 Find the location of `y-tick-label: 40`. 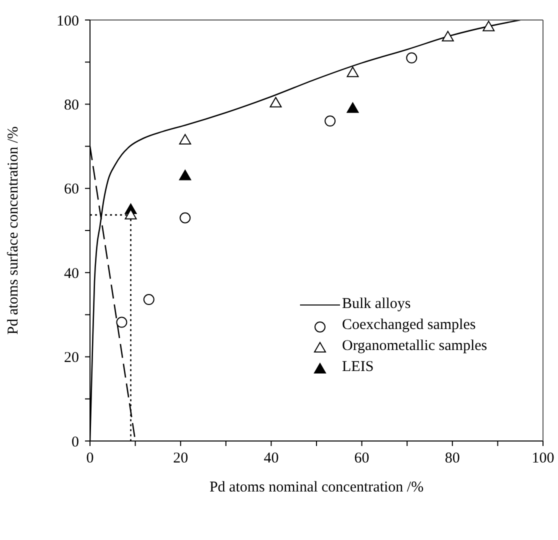

y-tick-label: 40 is located at coordinates (71, 274).